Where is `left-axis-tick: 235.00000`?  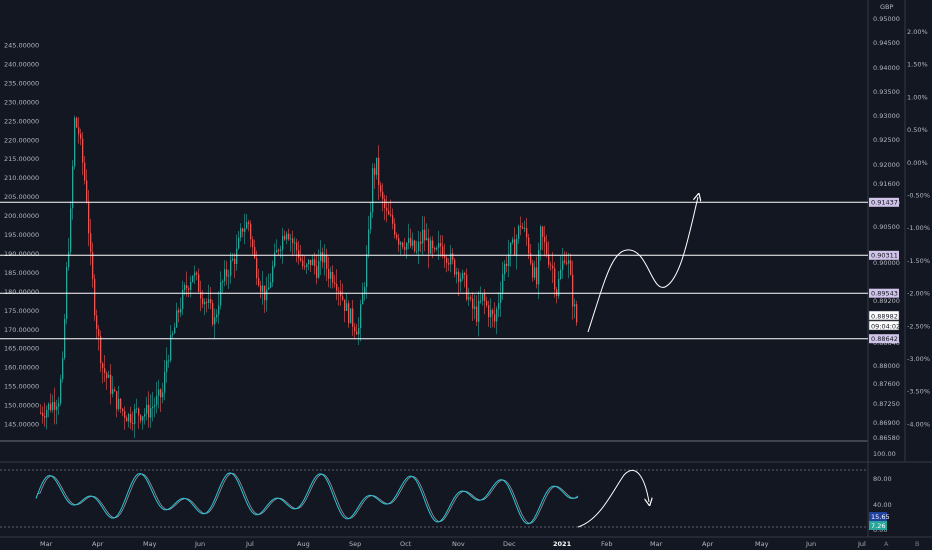
left-axis-tick: 235.00000 is located at coordinates (21, 83).